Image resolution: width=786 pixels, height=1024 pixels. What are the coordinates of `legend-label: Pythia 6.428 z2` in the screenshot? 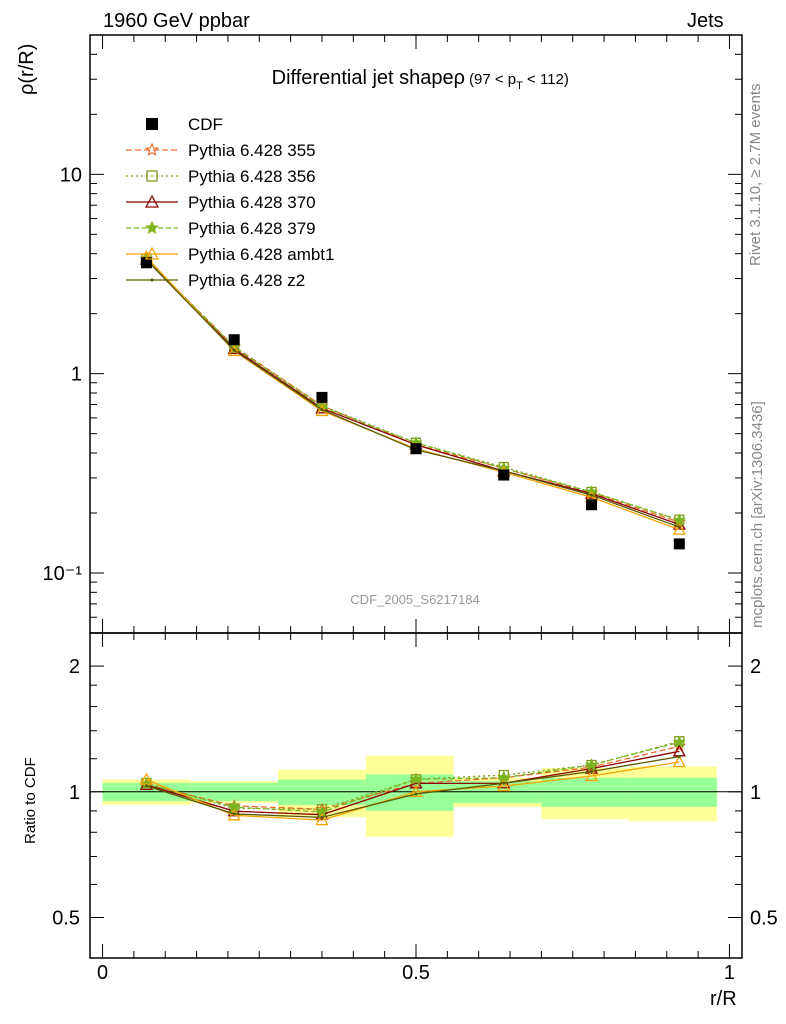 It's located at (246, 280).